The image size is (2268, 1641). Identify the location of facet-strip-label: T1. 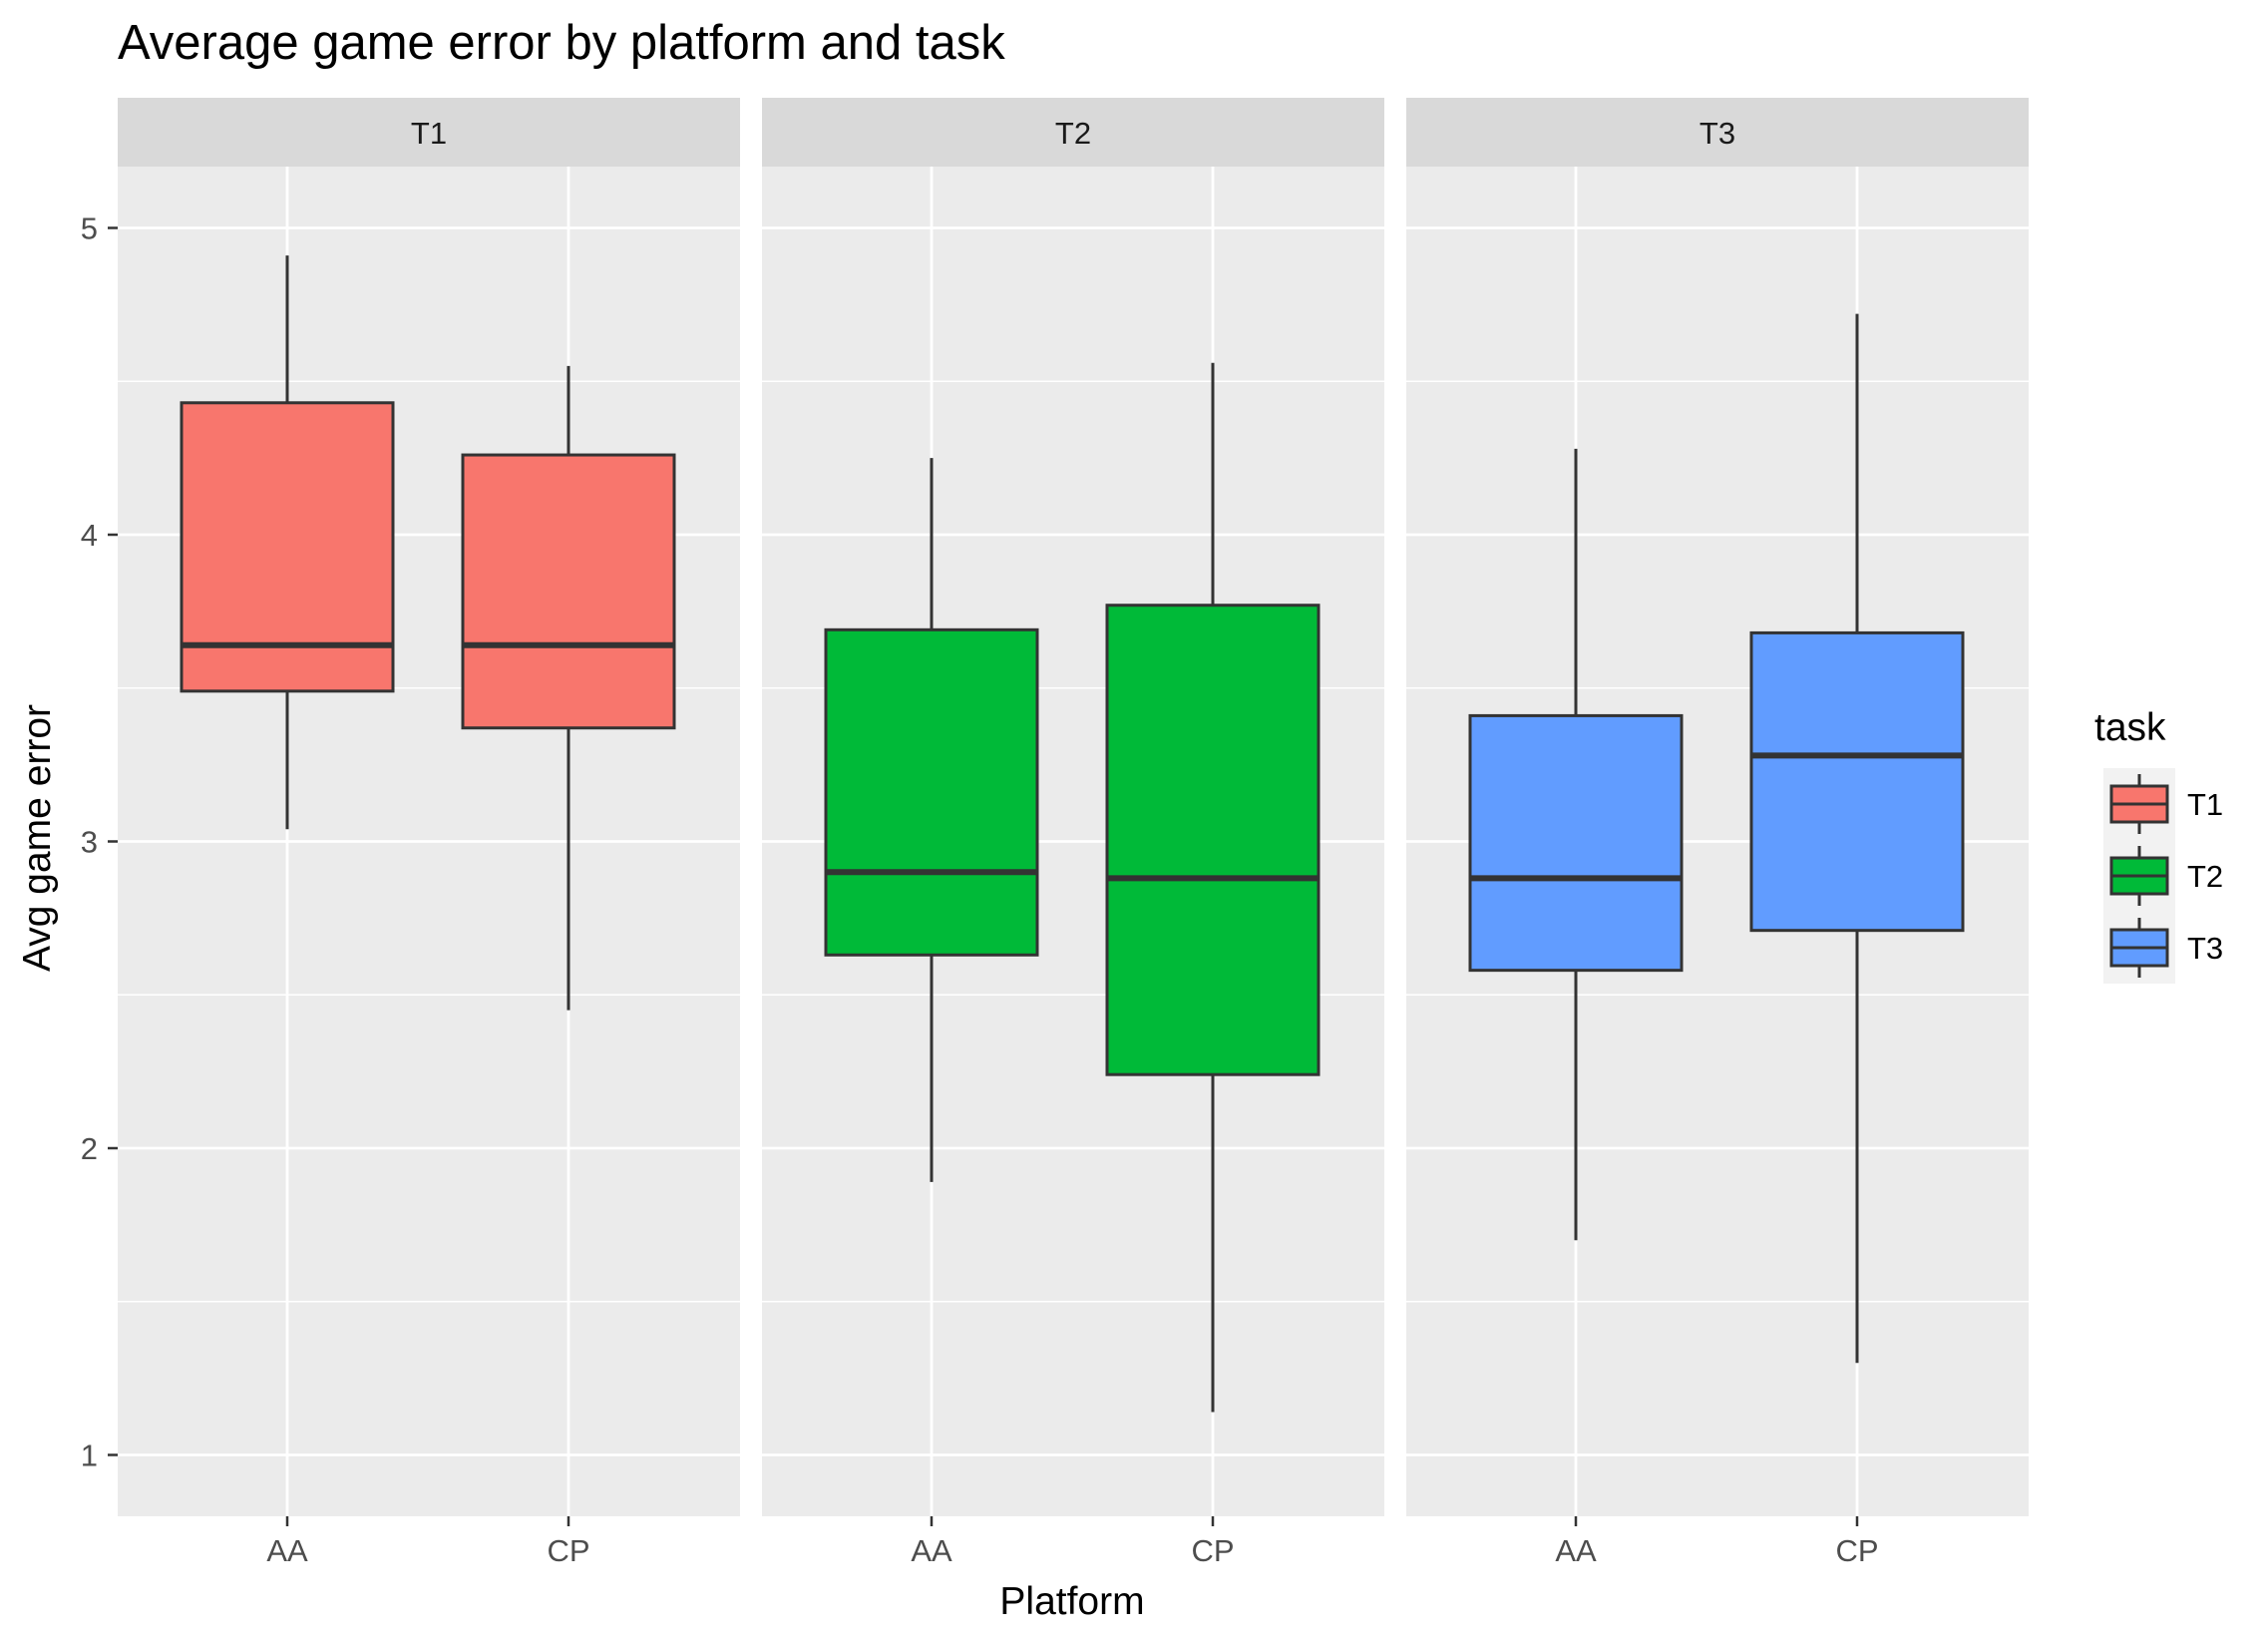
(429, 134).